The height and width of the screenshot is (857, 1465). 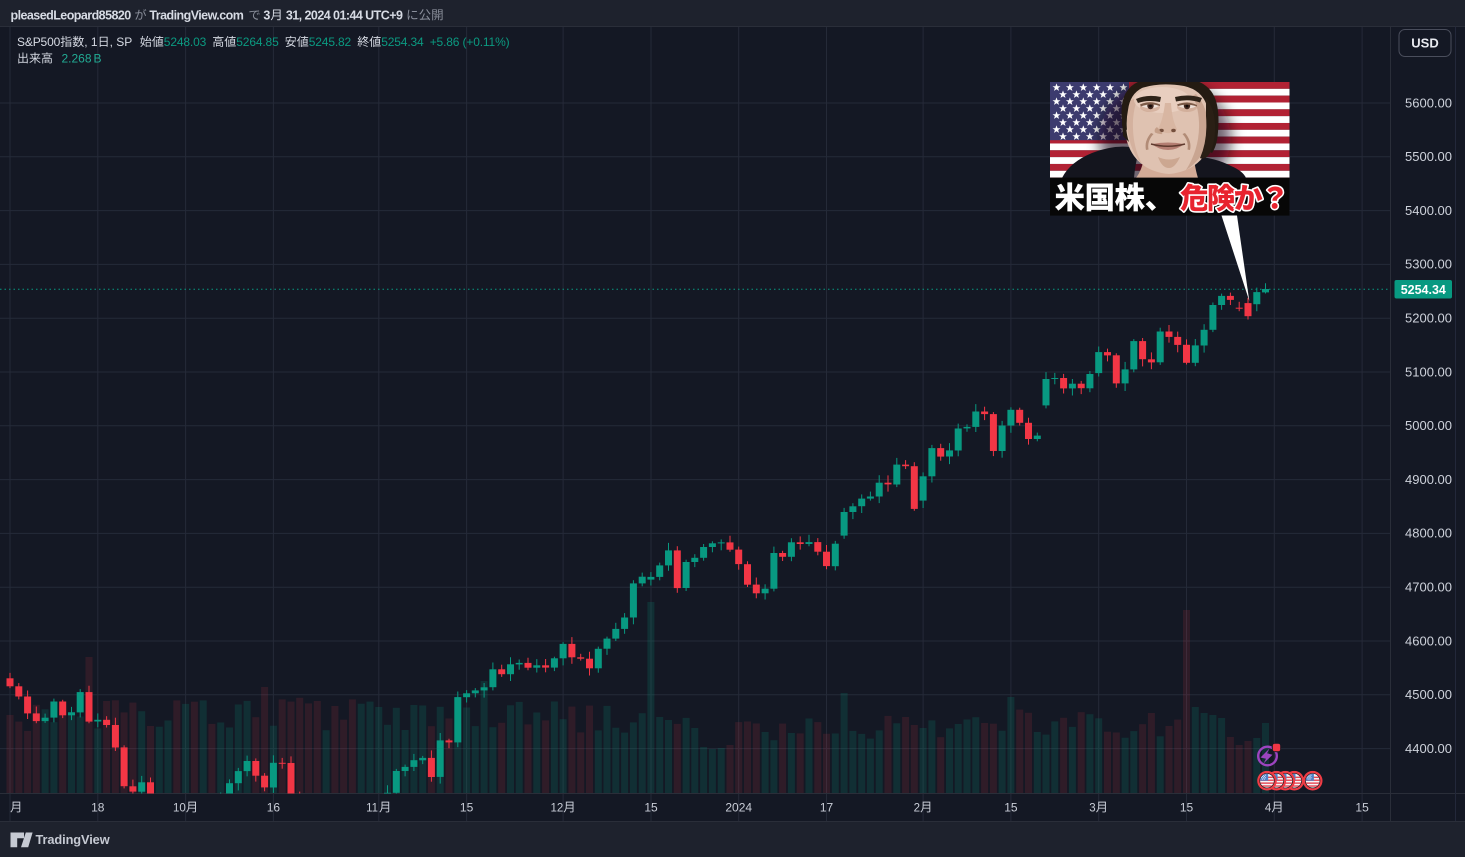 What do you see at coordinates (470, 42) in the screenshot?
I see `svg-text: +5.86 (+0.11%)` at bounding box center [470, 42].